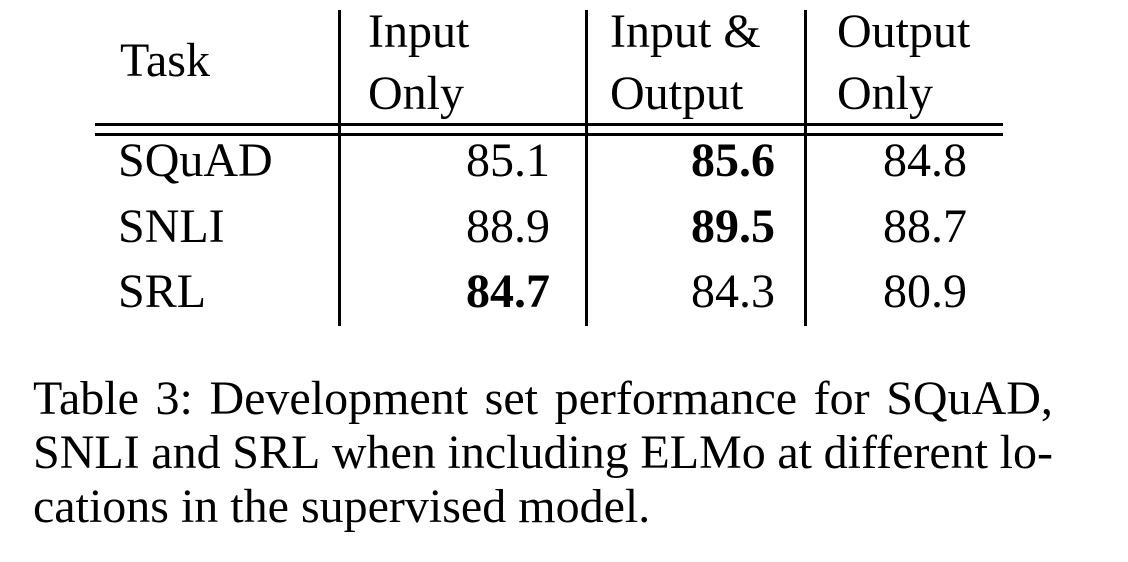 The image size is (1128, 562). Describe the element at coordinates (733, 160) in the screenshot. I see `cell-squad-input-and-output: 85.6` at that location.